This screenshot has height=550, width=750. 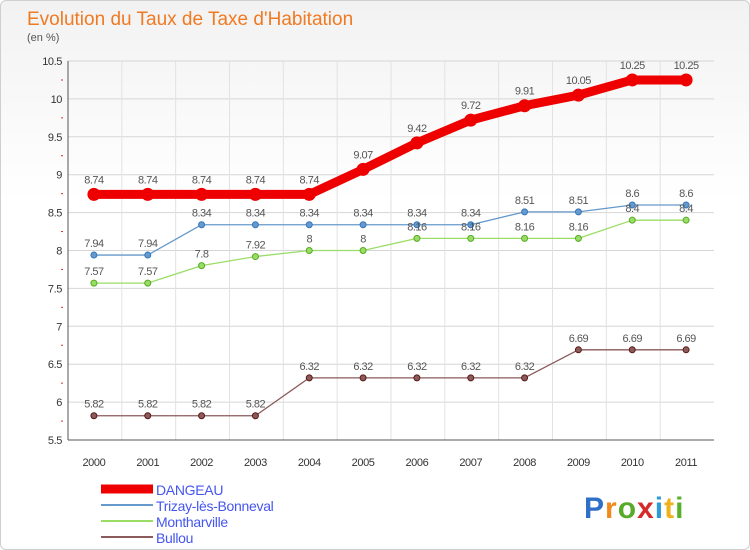 I want to click on y-tick-label: 7, so click(x=59, y=327).